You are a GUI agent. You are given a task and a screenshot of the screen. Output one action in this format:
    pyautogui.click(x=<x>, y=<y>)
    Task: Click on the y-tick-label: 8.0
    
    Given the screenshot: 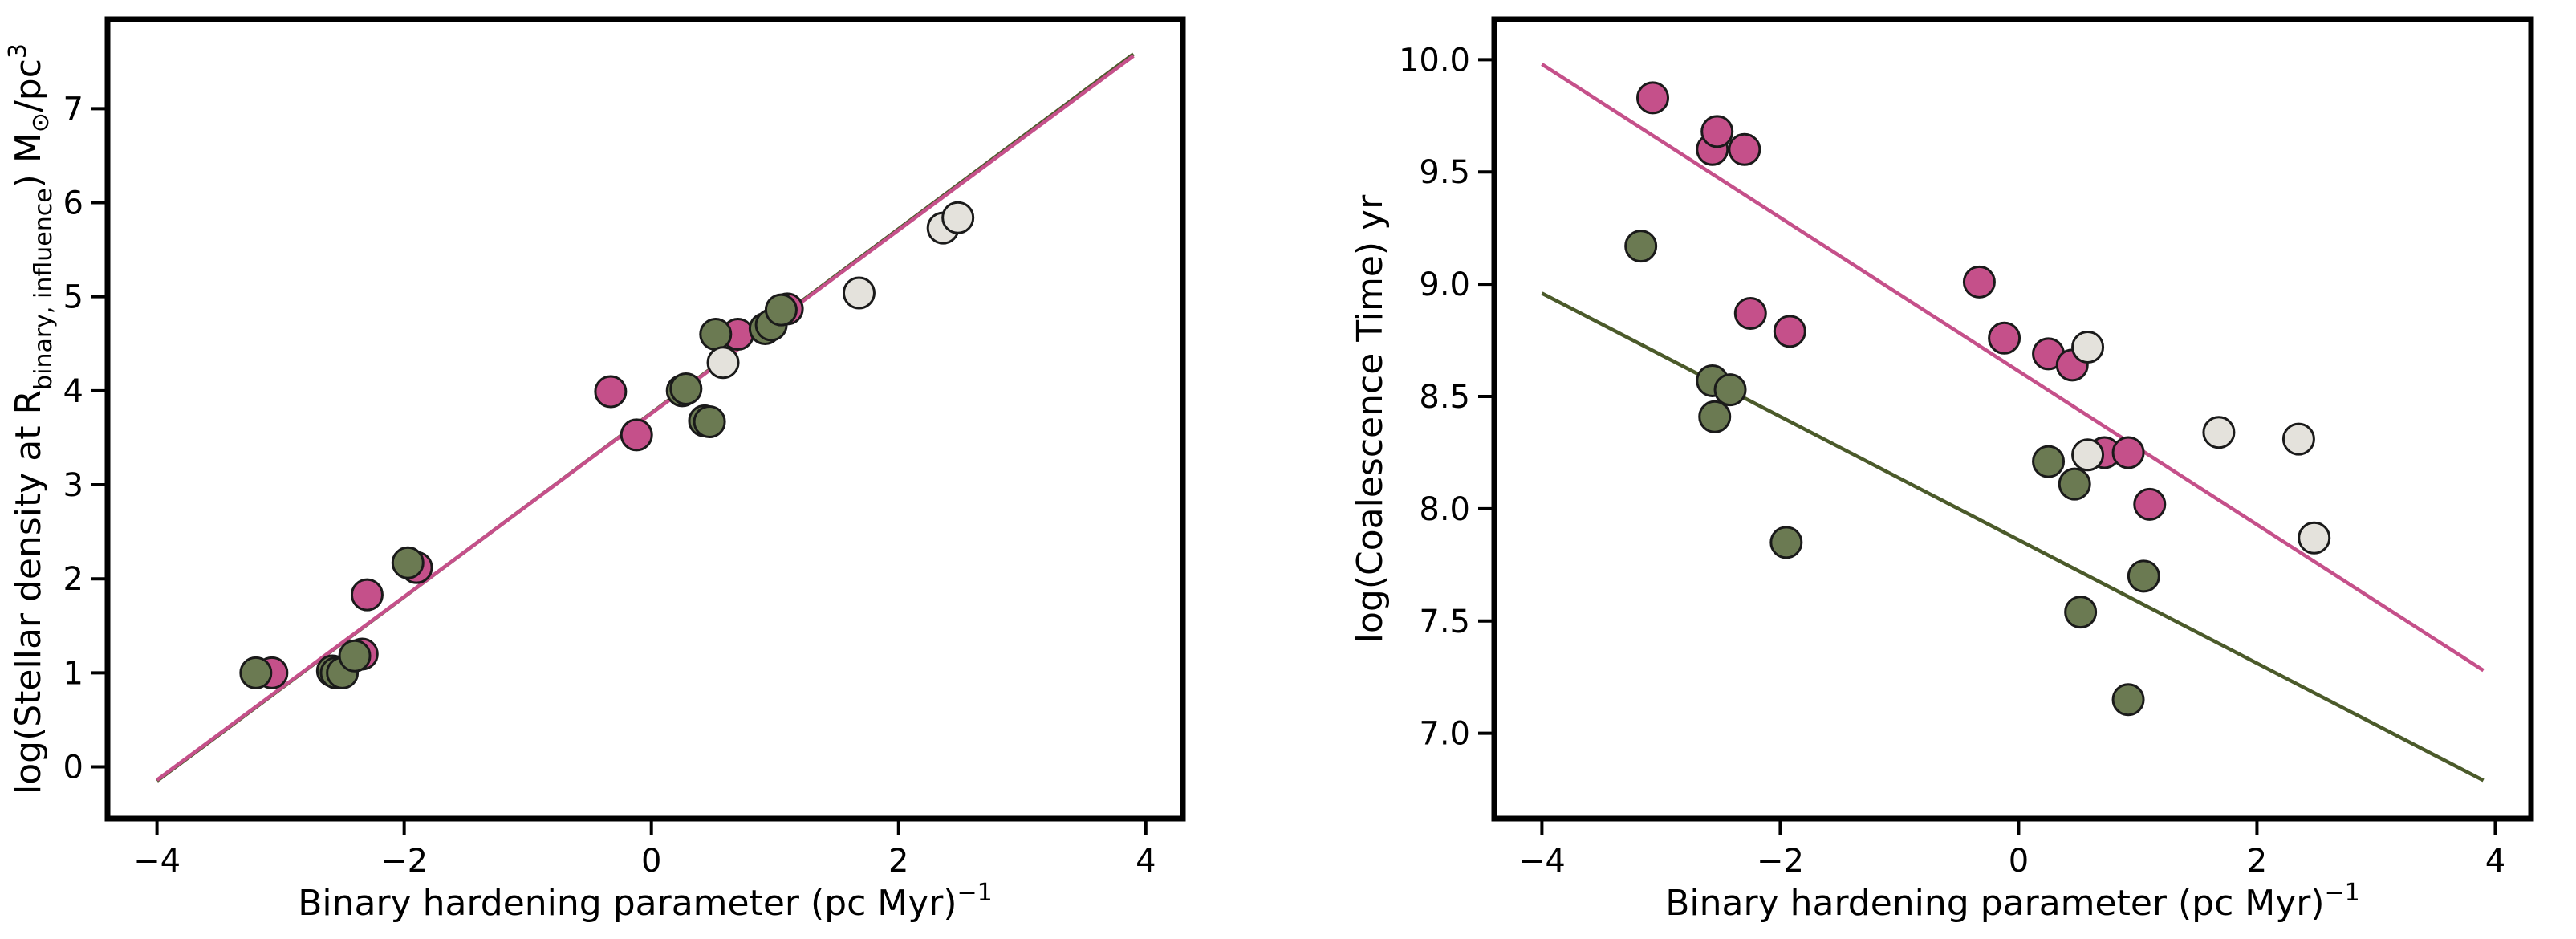 What is the action you would take?
    pyautogui.click(x=1444, y=509)
    